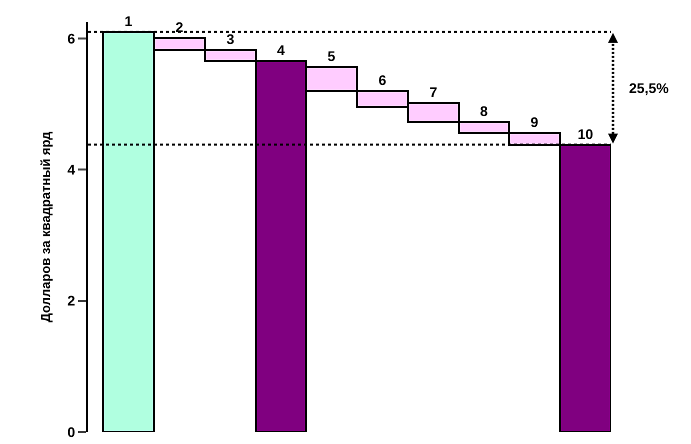 The height and width of the screenshot is (444, 691). What do you see at coordinates (45, 226) in the screenshot?
I see `y-axis-title: Долларов за квадратный ярд` at bounding box center [45, 226].